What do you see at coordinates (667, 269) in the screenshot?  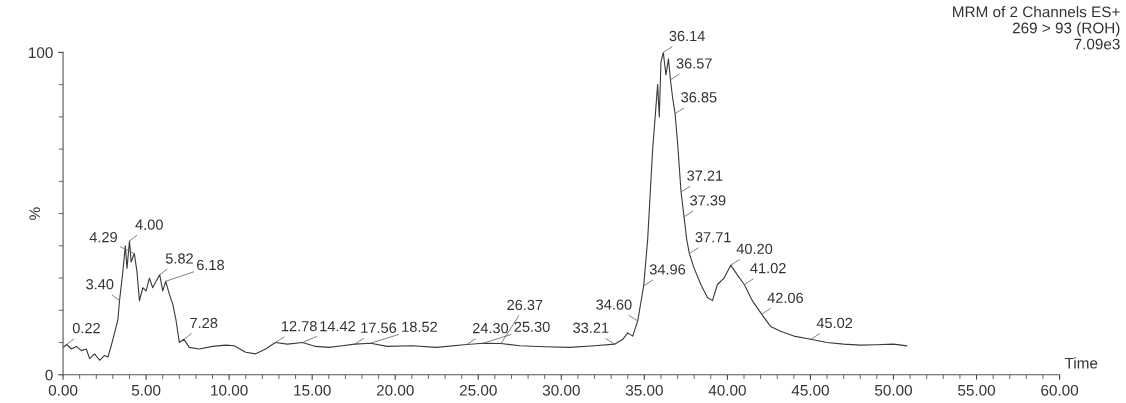 I see `annotation: 34.96` at bounding box center [667, 269].